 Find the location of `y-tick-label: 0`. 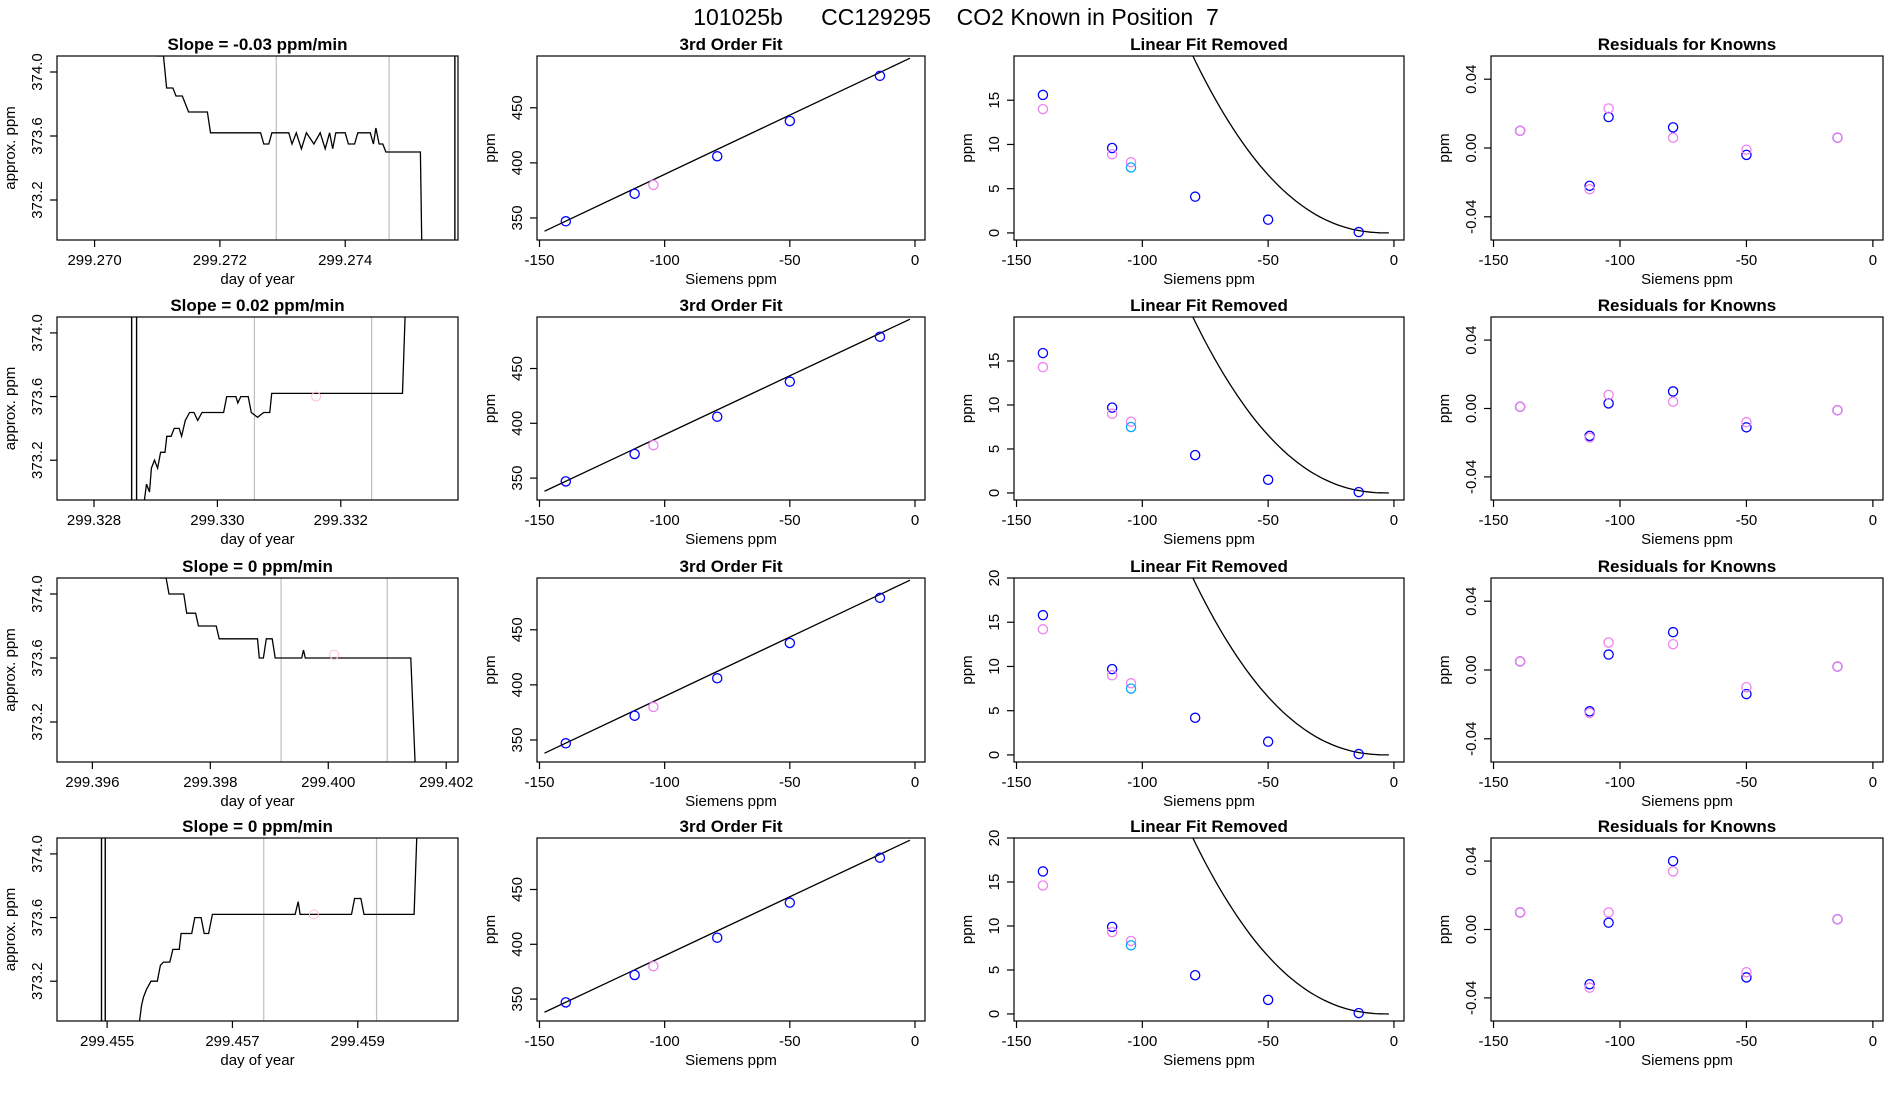

y-tick-label: 0 is located at coordinates (994, 233).